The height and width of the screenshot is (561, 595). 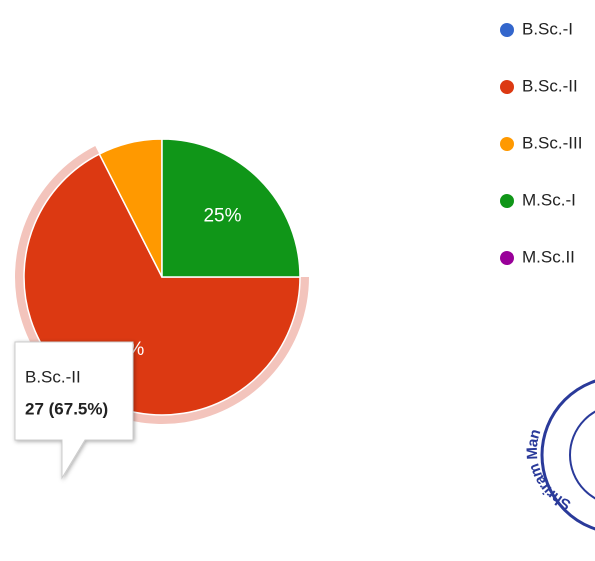 I want to click on tooltip, so click(x=74, y=410).